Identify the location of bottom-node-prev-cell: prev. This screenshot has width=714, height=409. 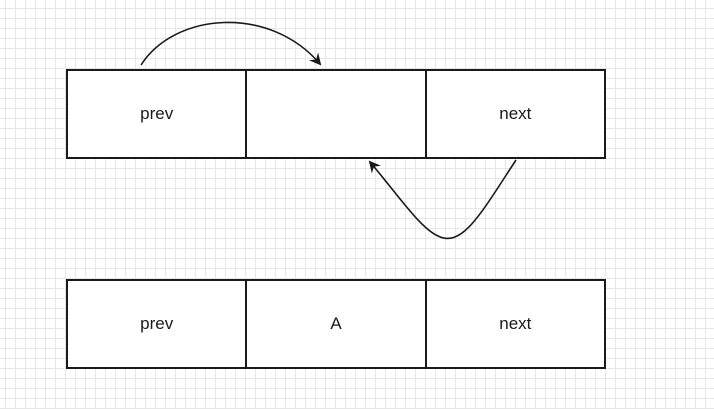
(157, 323).